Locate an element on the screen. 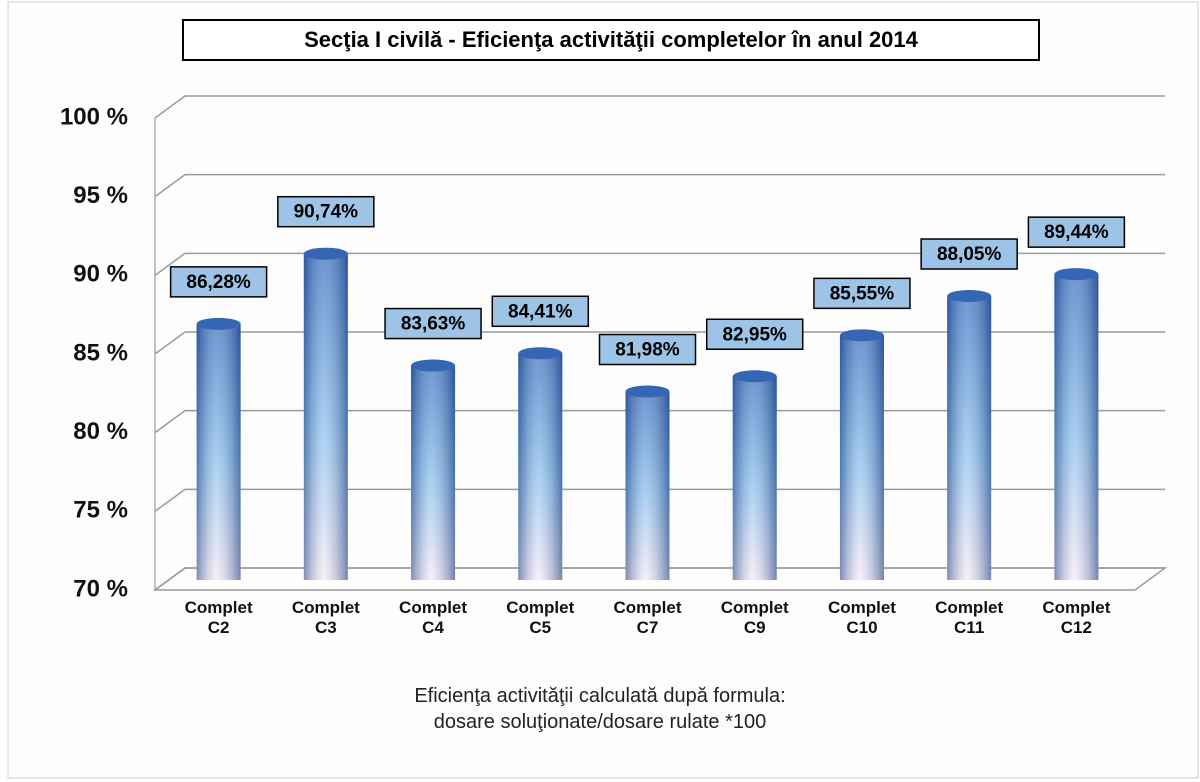 The image size is (1200, 782). value-label: 84,41% is located at coordinates (540, 311).